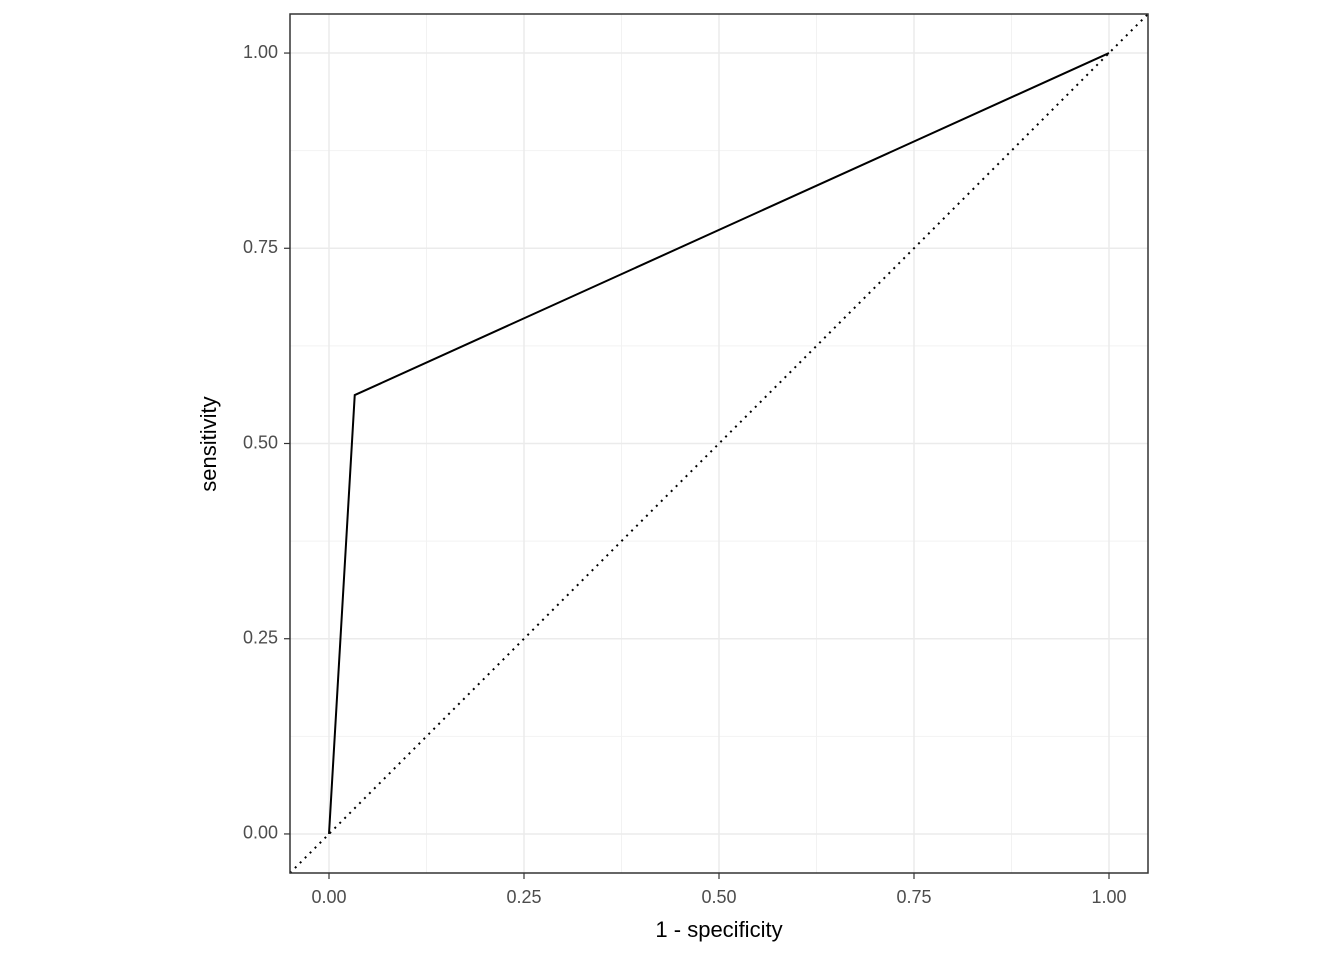 The width and height of the screenshot is (1344, 960). I want to click on y-tick-label: 0.75, so click(260, 247).